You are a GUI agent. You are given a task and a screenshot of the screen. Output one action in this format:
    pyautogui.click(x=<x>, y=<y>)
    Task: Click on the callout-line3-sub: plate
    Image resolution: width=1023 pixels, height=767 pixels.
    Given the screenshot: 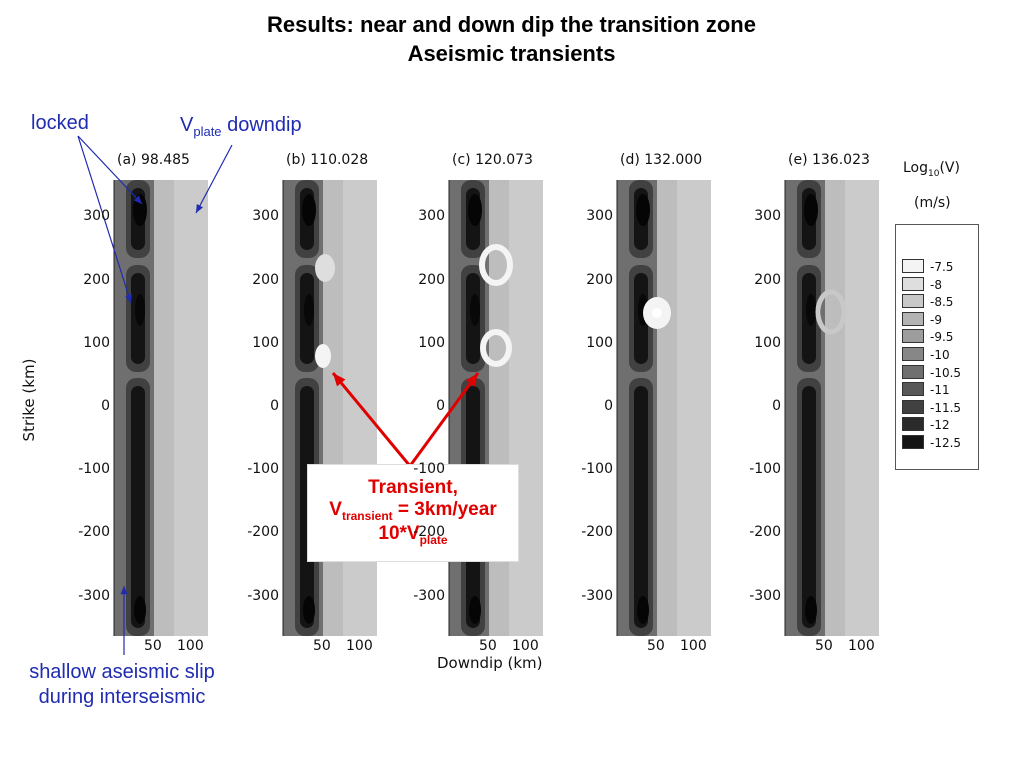 What is the action you would take?
    pyautogui.click(x=433, y=539)
    